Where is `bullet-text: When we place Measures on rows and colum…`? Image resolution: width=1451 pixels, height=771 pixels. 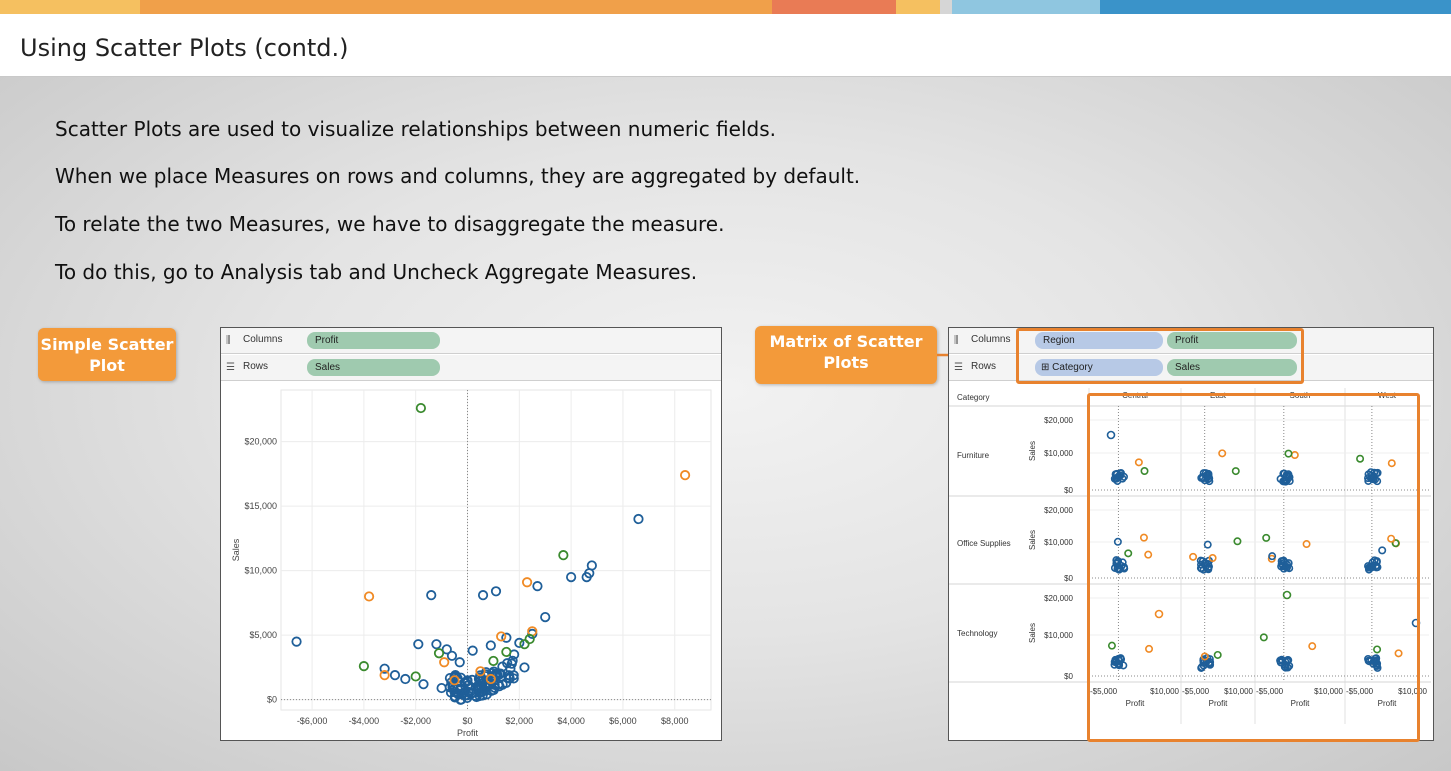 bullet-text: When we place Measures on rows and colum… is located at coordinates (458, 176).